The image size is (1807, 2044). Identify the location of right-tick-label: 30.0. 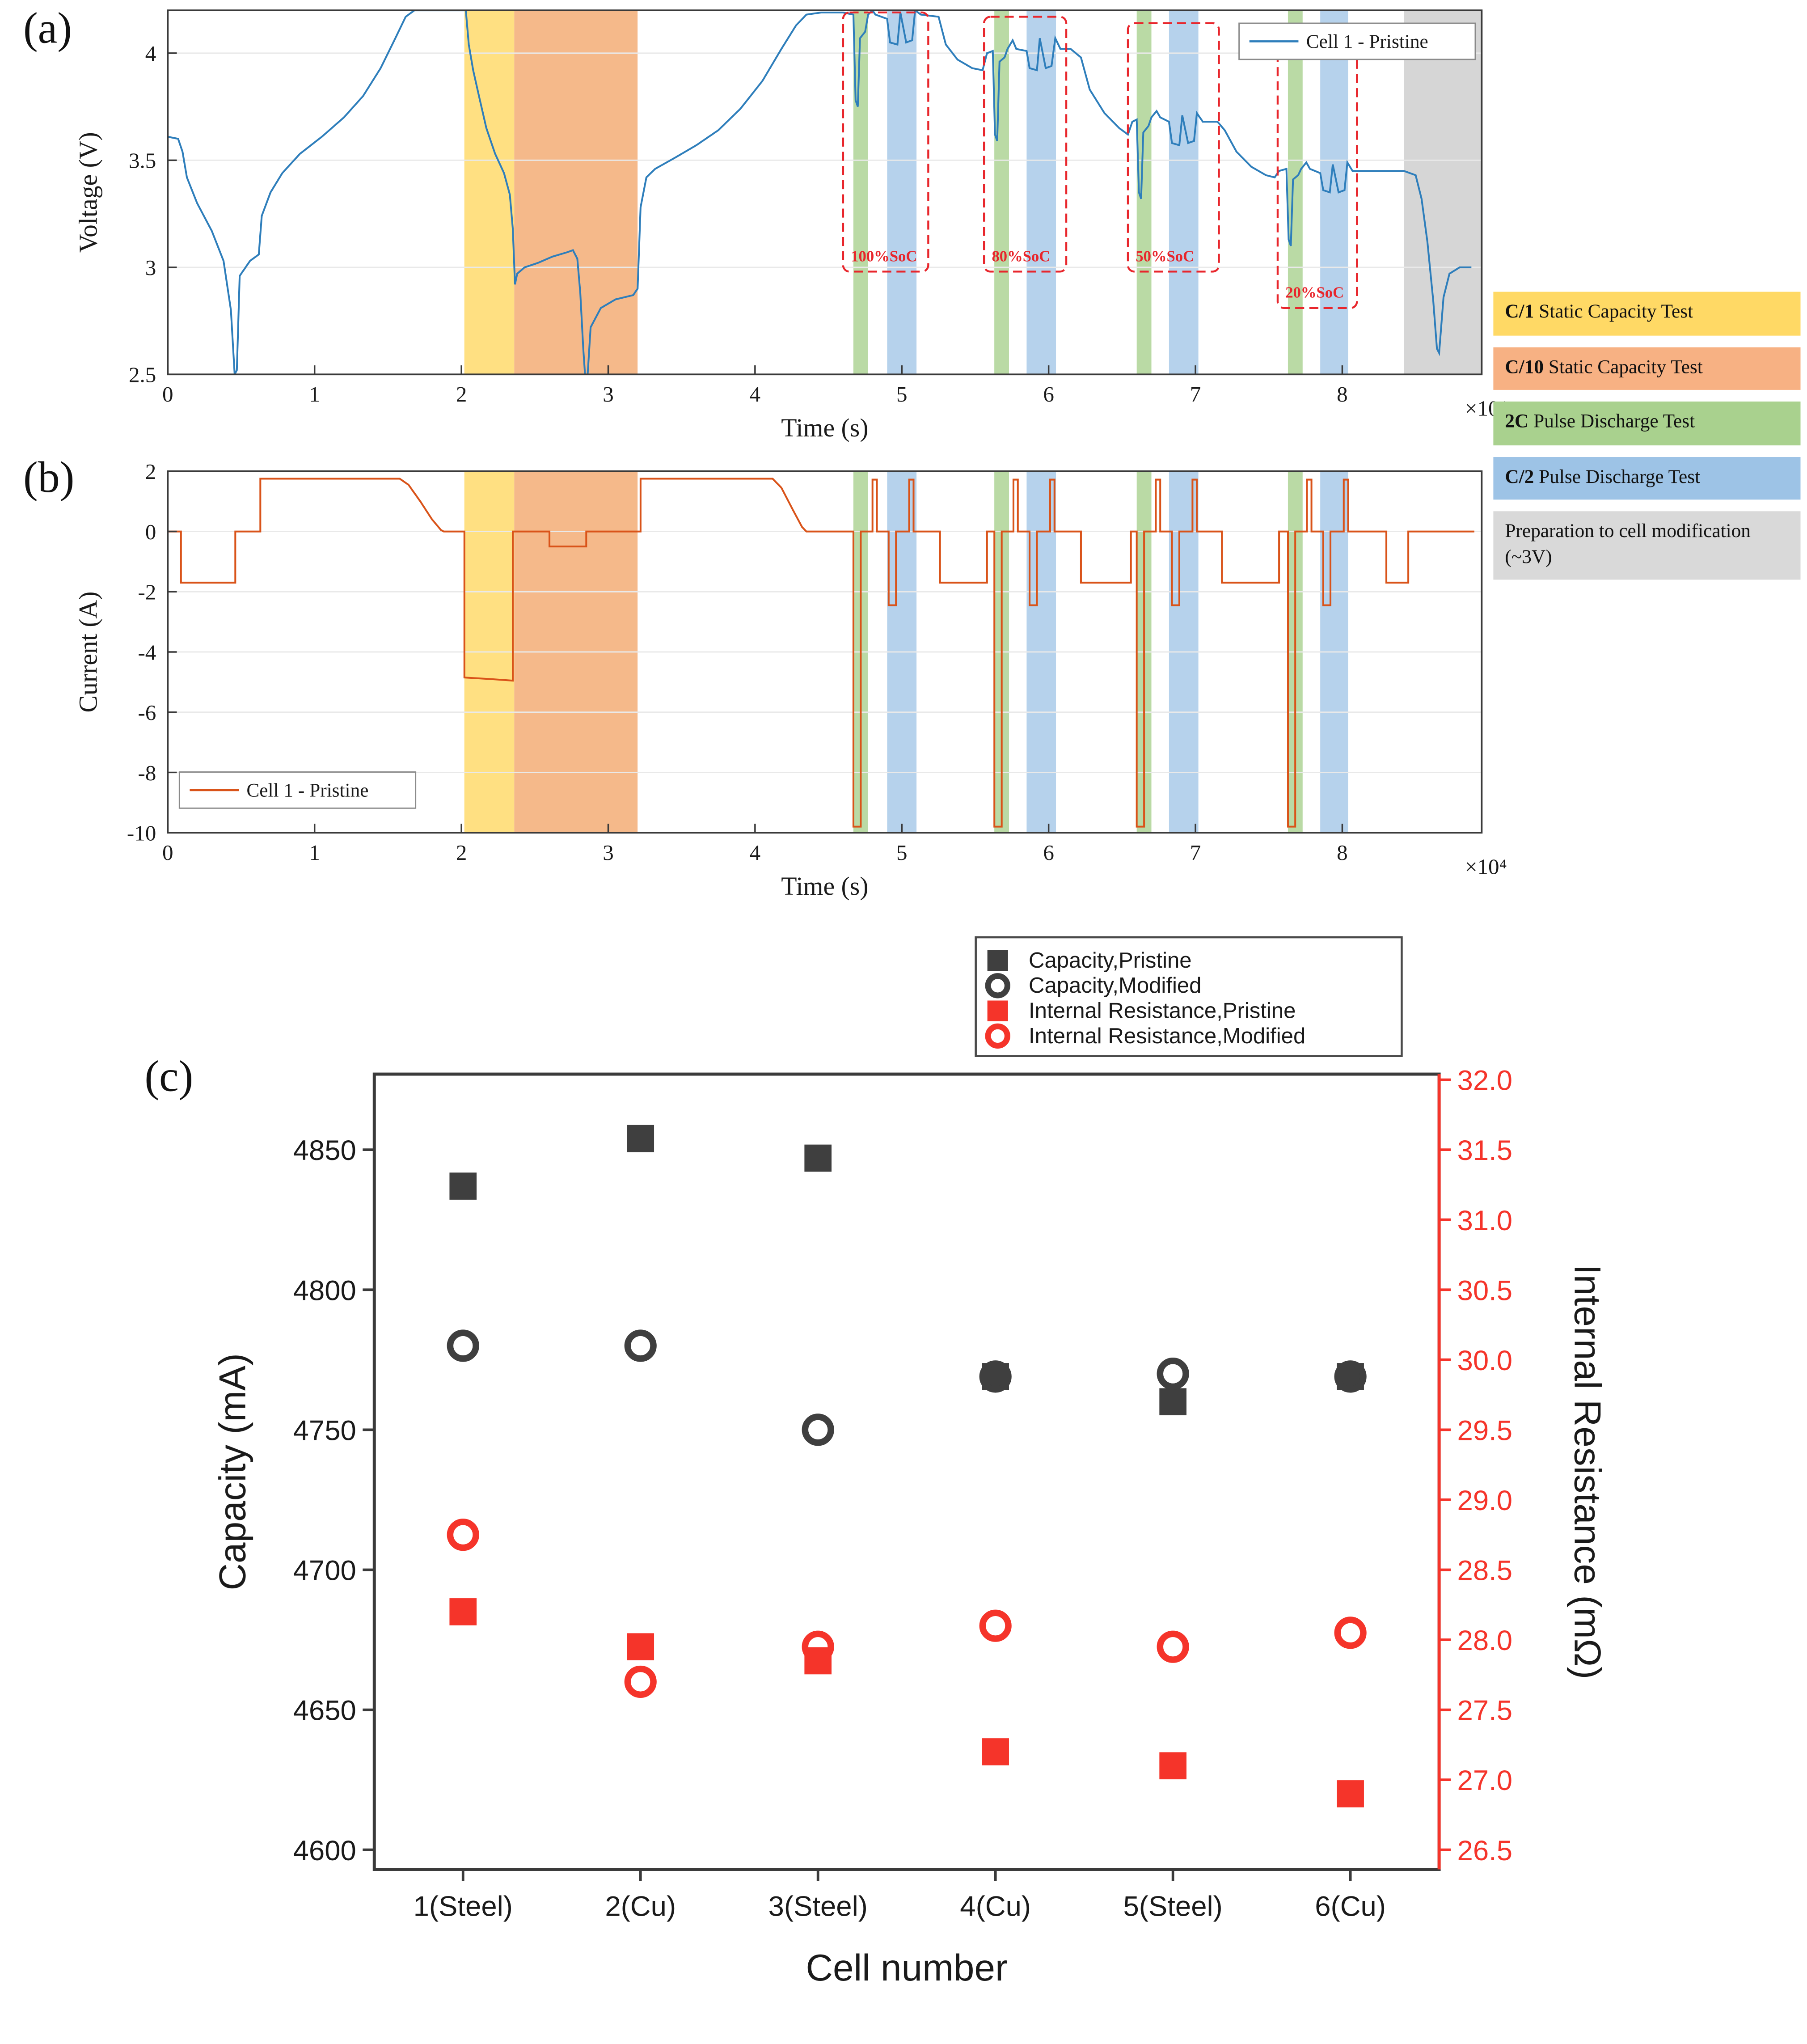
(1485, 1360).